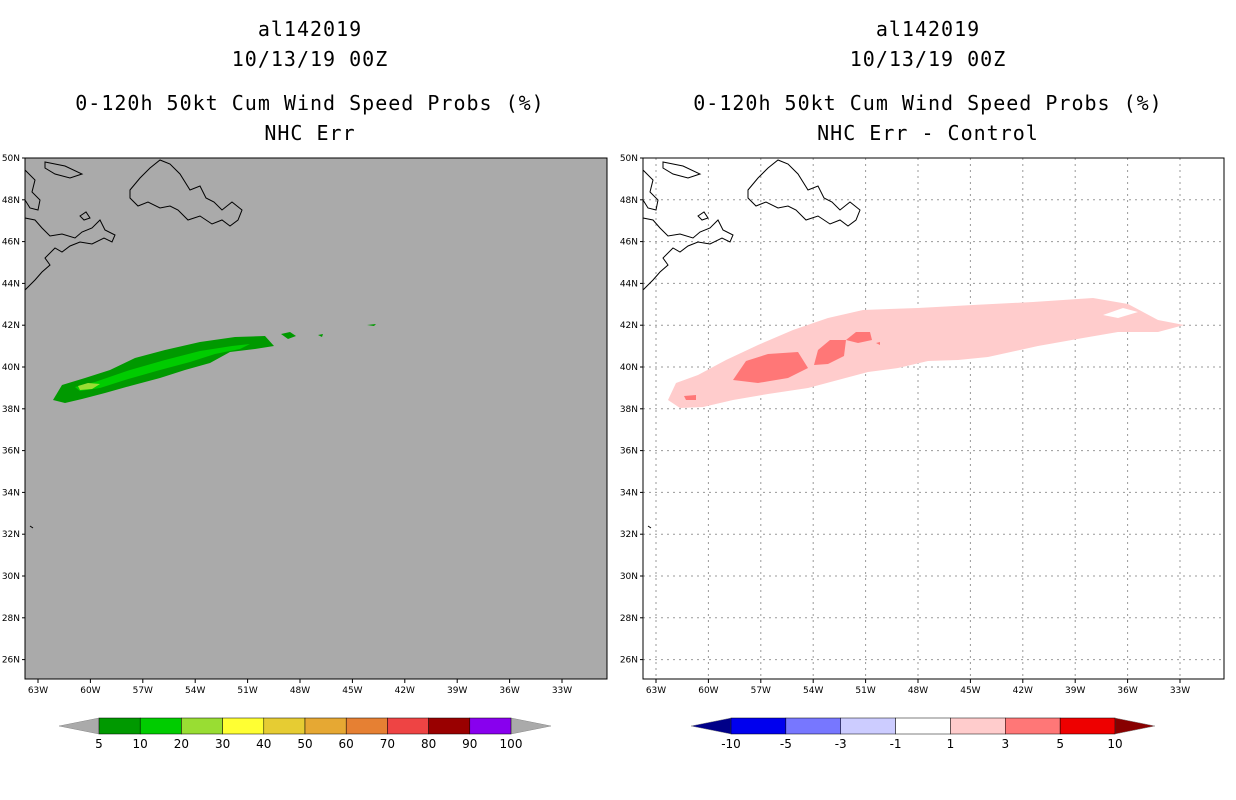 Image resolution: width=1236 pixels, height=800 pixels. Describe the element at coordinates (310, 59) in the screenshot. I see `left-title-date: 10/13/19 00Z` at that location.